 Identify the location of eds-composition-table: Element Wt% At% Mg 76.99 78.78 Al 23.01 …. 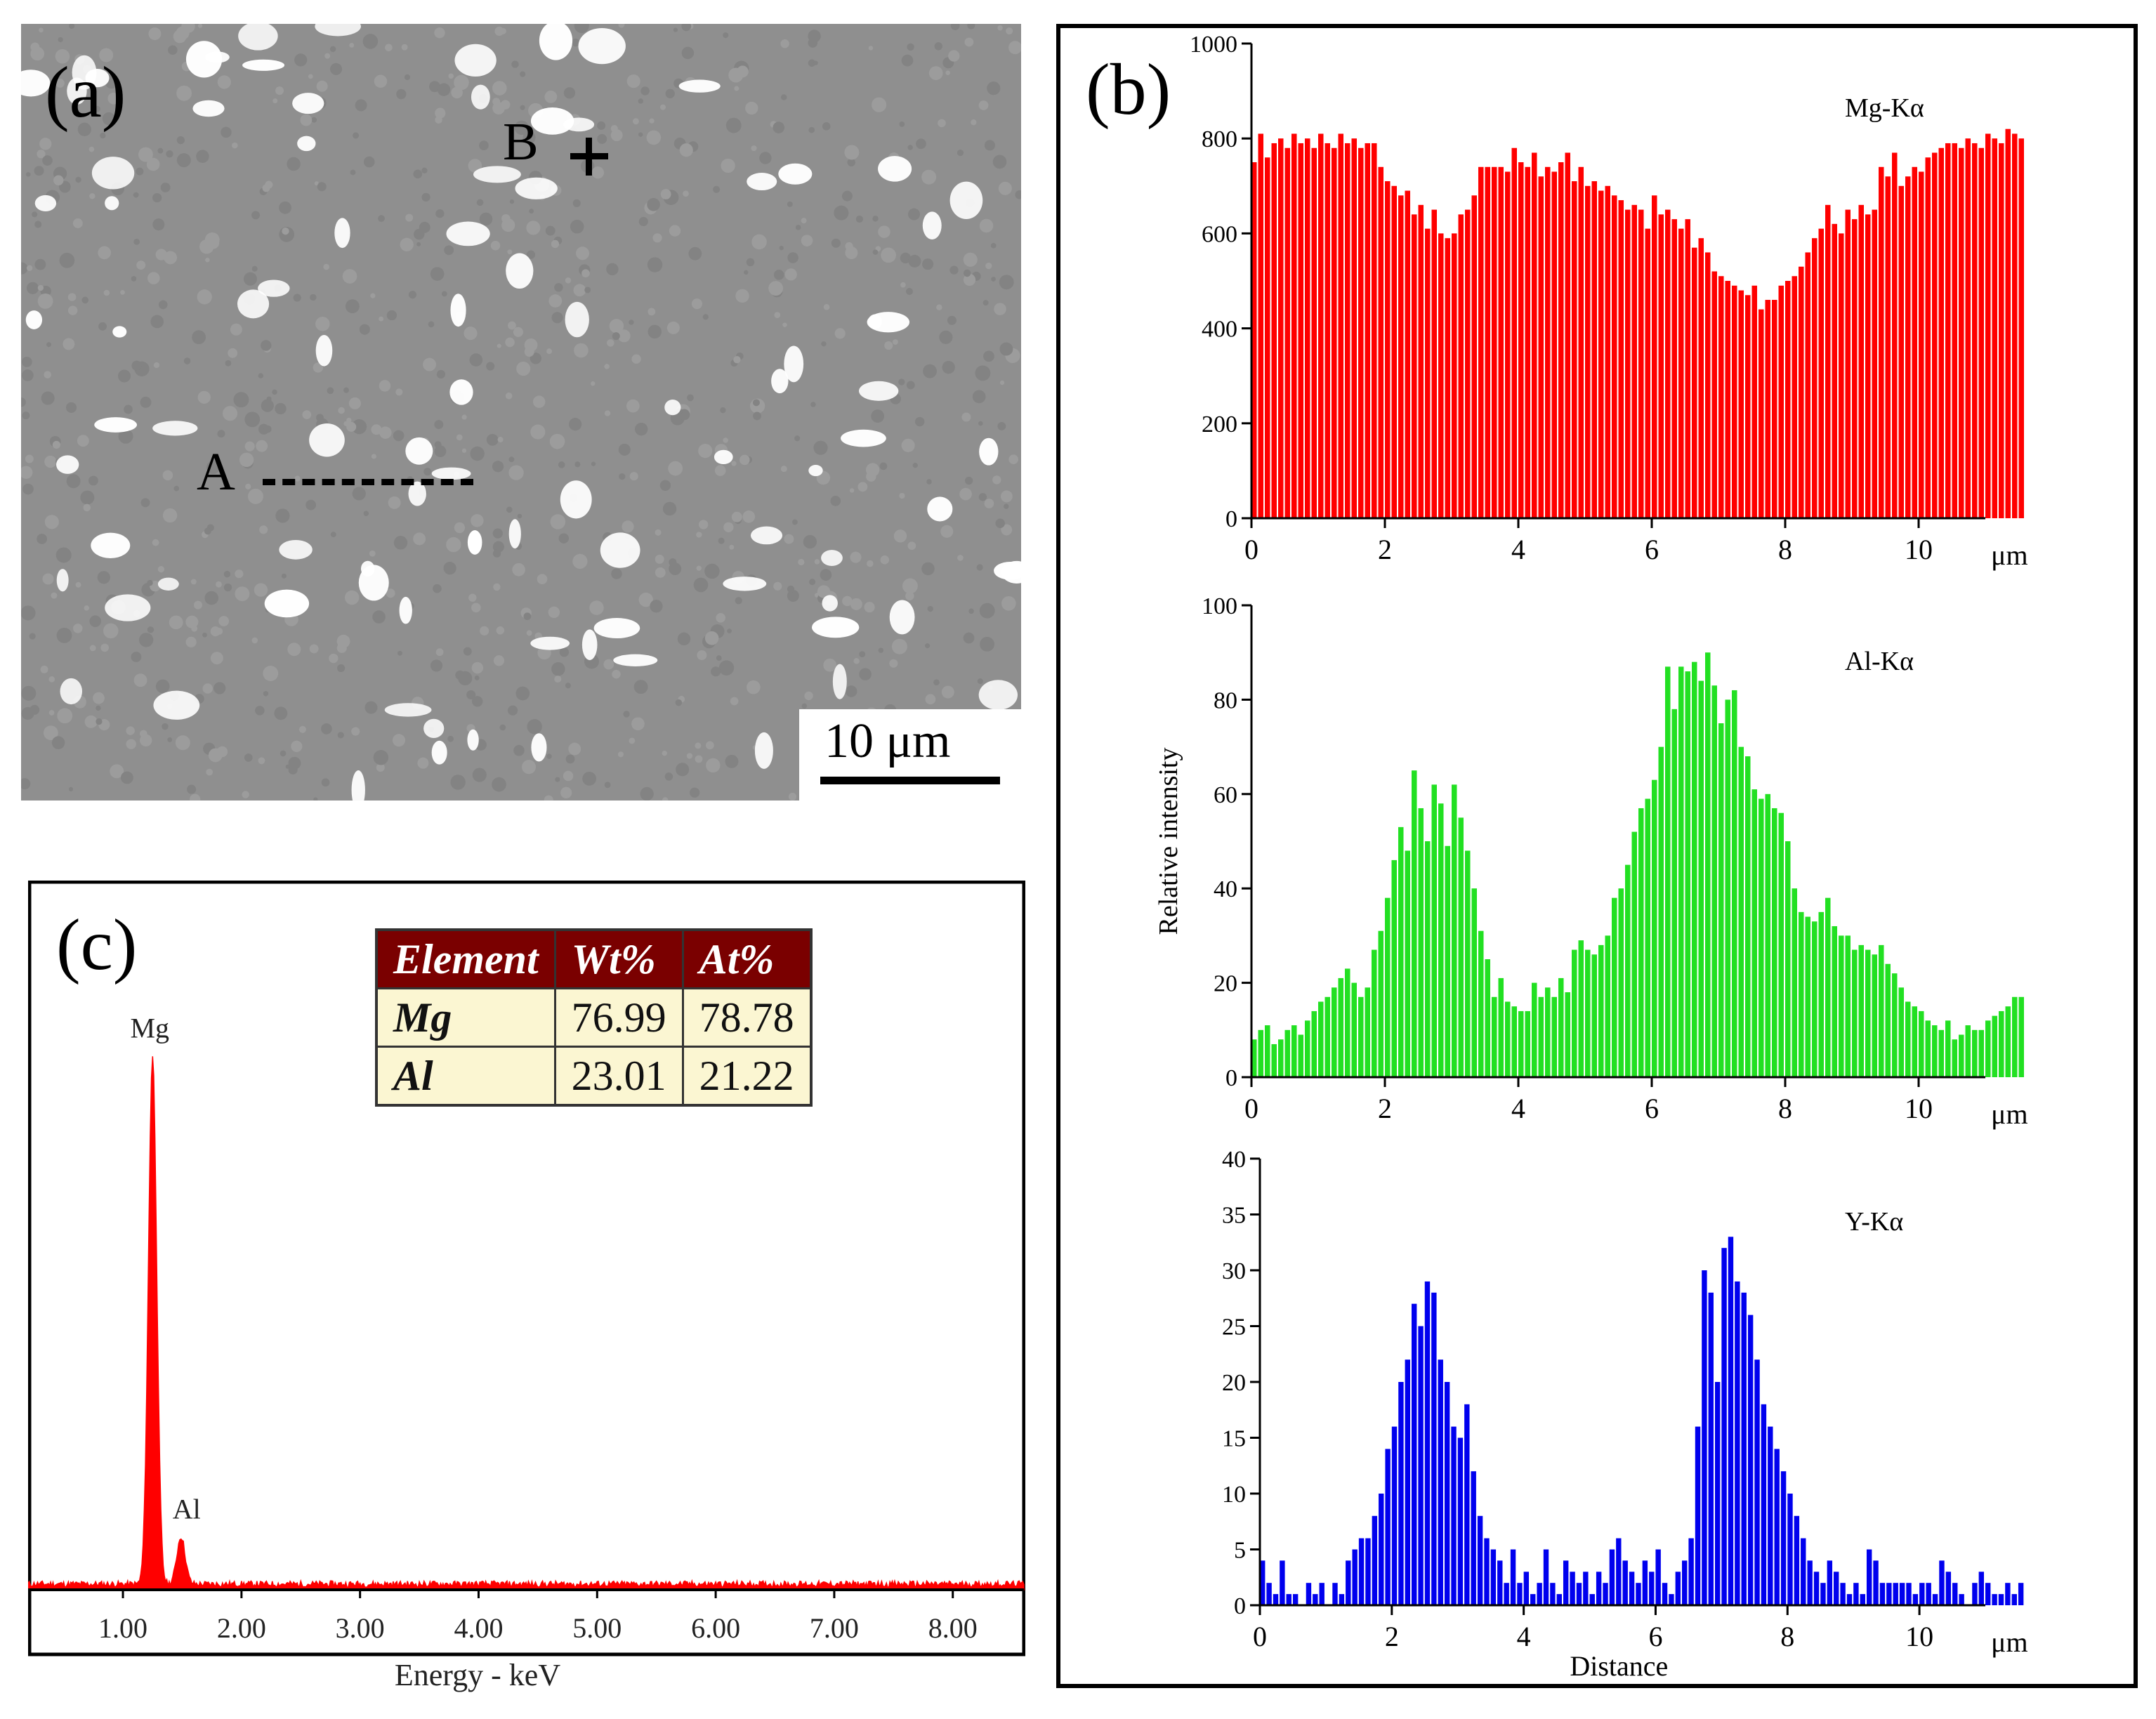
(594, 1017).